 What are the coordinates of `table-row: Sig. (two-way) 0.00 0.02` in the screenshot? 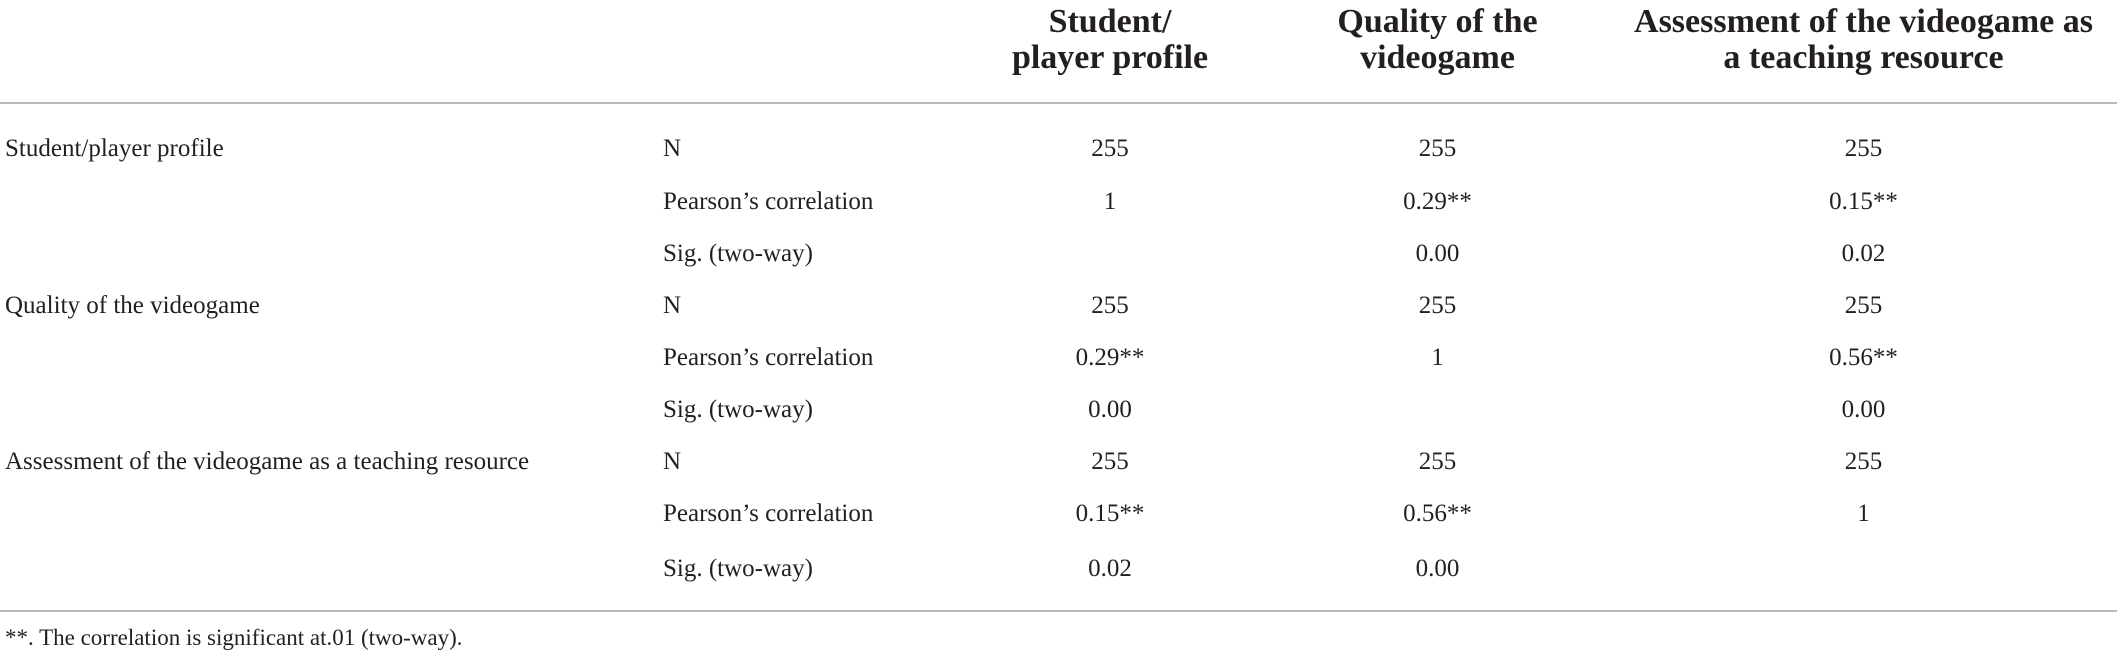 It's located at (1058, 254).